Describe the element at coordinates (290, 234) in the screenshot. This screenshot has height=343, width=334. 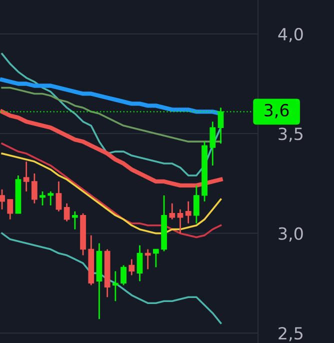
I see `y-tick-label: 3,0` at that location.